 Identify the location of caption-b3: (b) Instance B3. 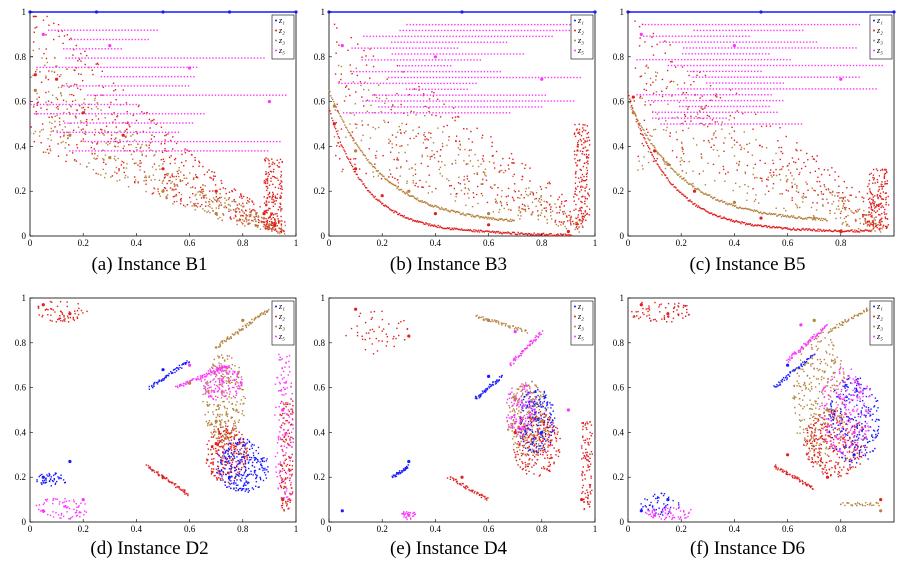
(448, 264).